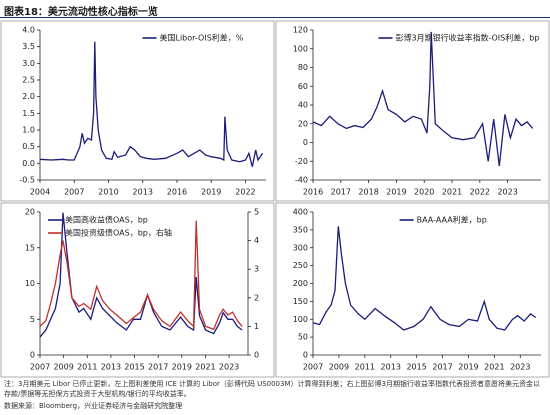 This screenshot has width=550, height=415. What do you see at coordinates (300, 247) in the screenshot?
I see `y-tick-label: 300` at bounding box center [300, 247].